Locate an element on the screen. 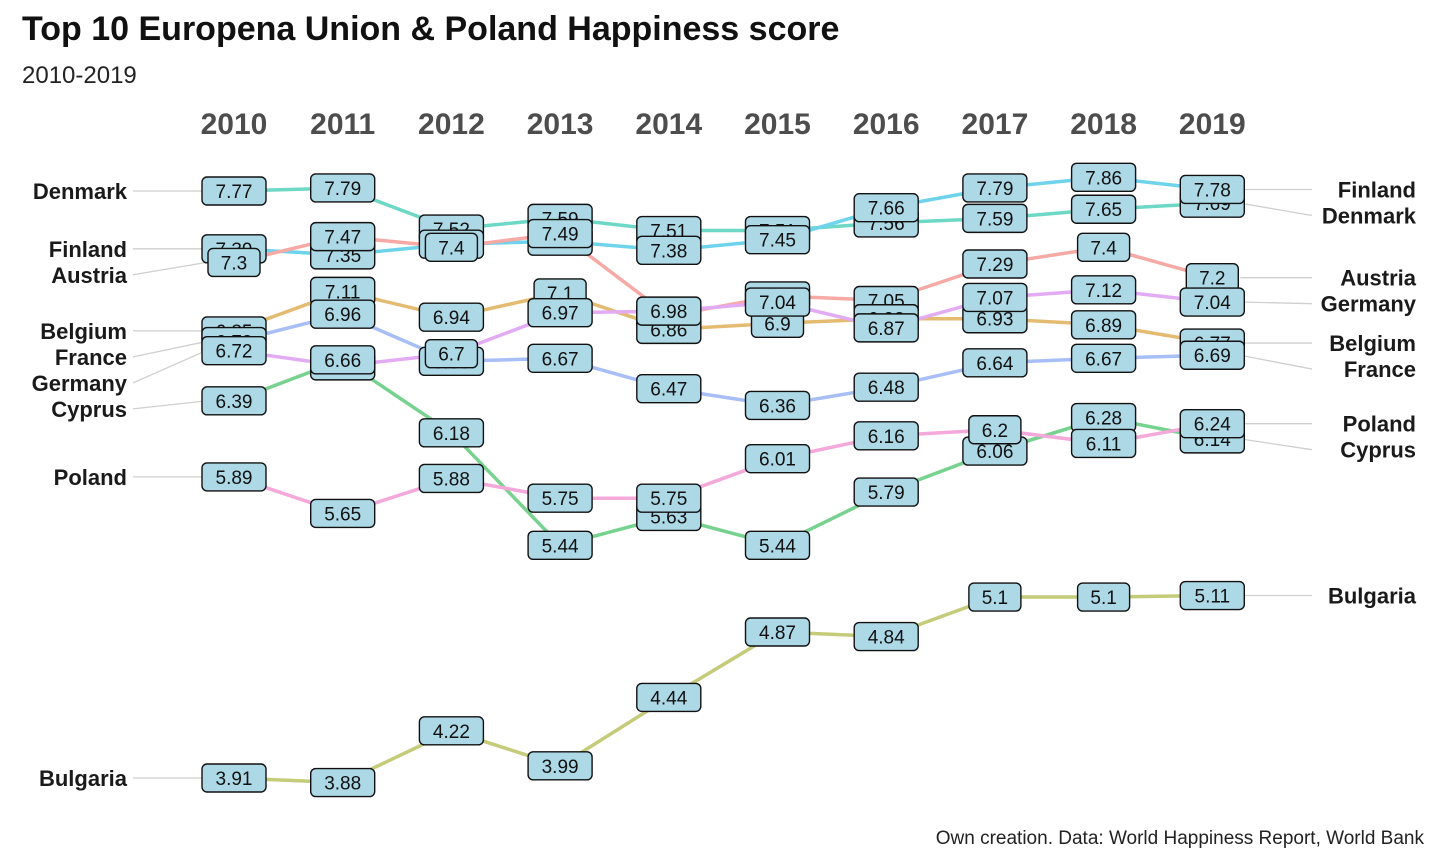  value-box-bulgaria-2012 is located at coordinates (451, 731).